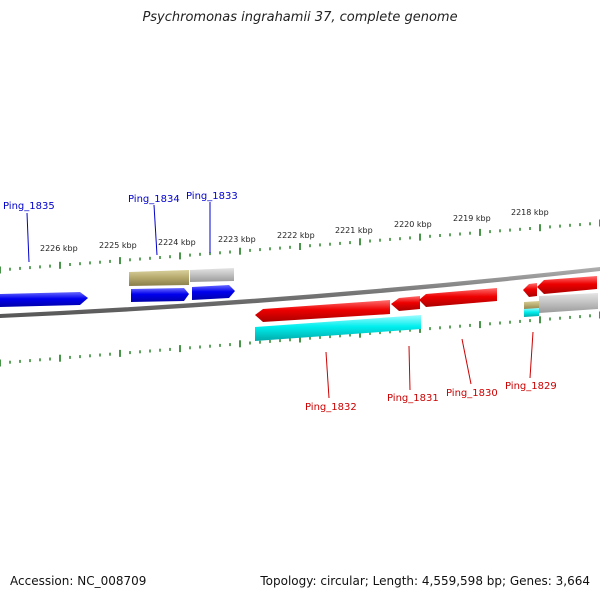 This screenshot has height=600, width=600. What do you see at coordinates (300, 292) in the screenshot?
I see `chromosome-backbone` at bounding box center [300, 292].